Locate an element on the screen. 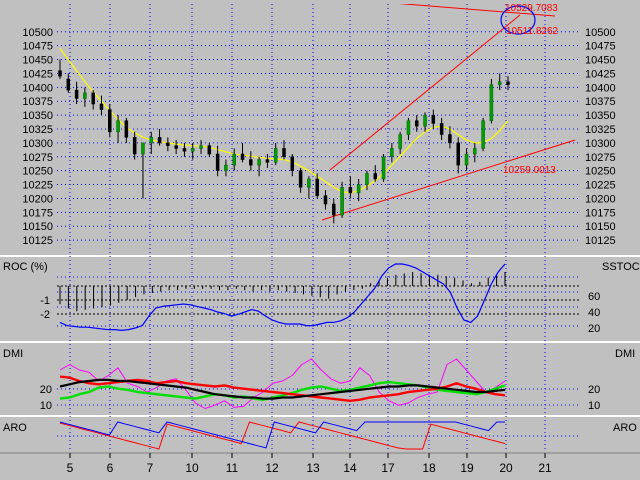  price-tick-right: 10175 is located at coordinates (600, 213).